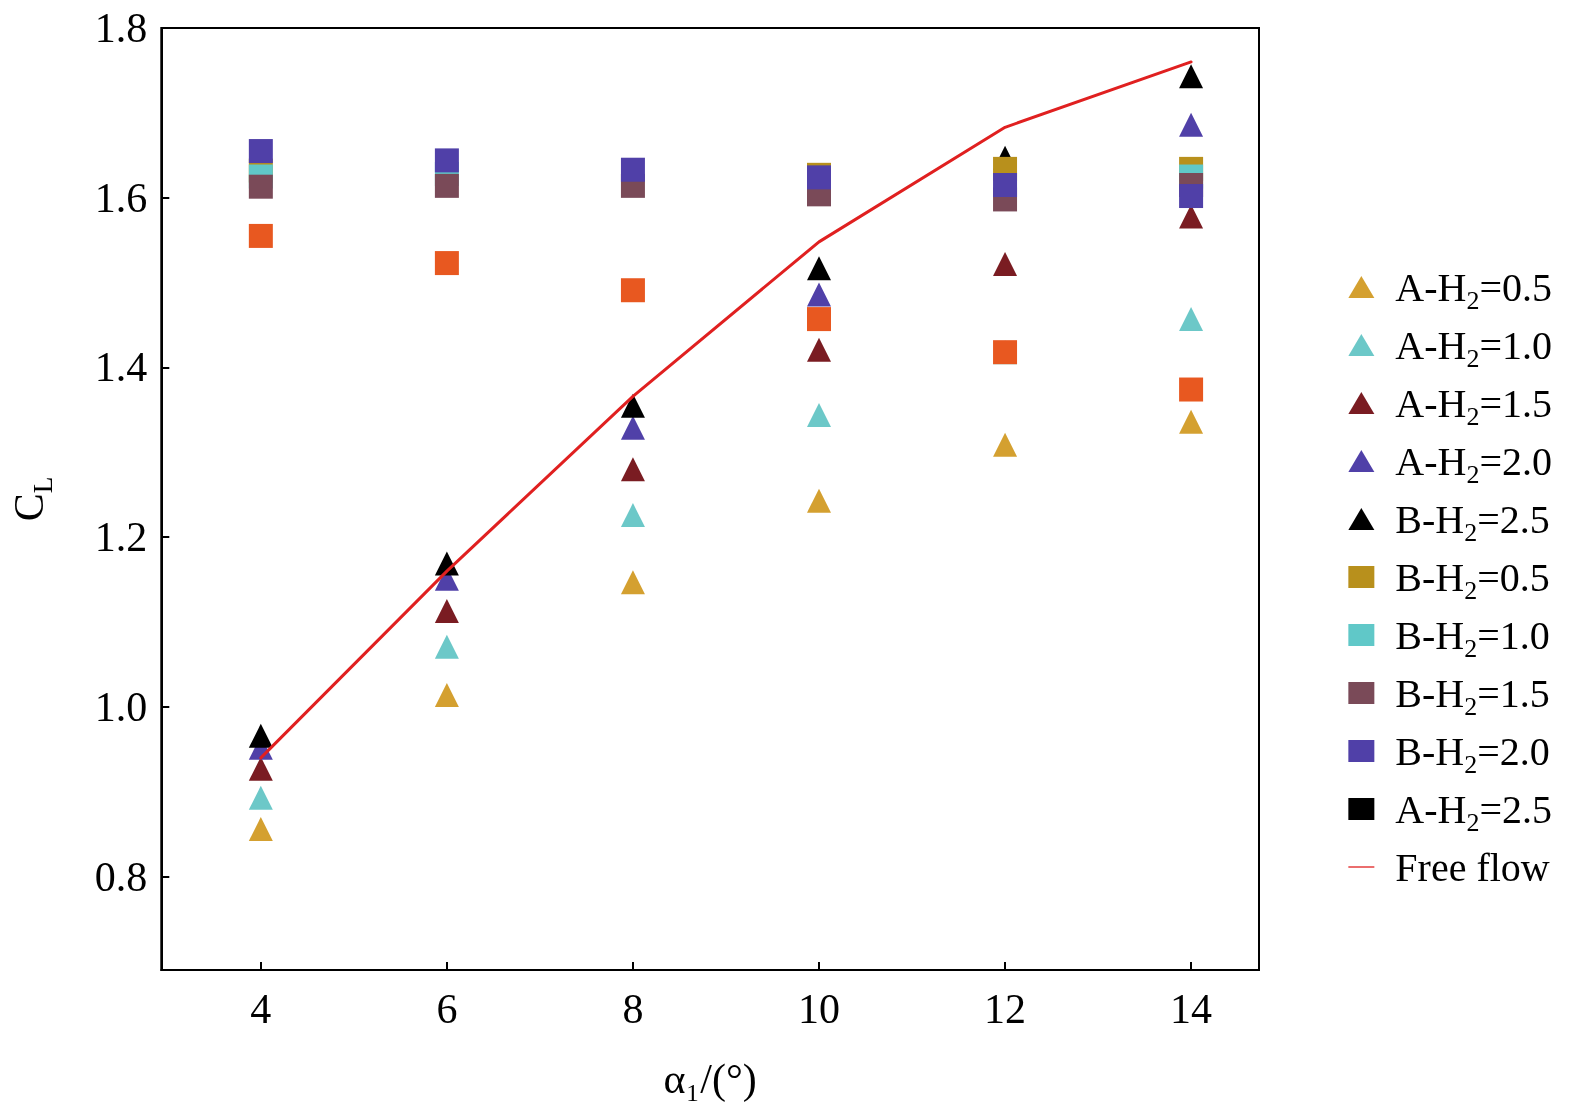  I want to click on y-axis-title: CL, so click(32, 499).